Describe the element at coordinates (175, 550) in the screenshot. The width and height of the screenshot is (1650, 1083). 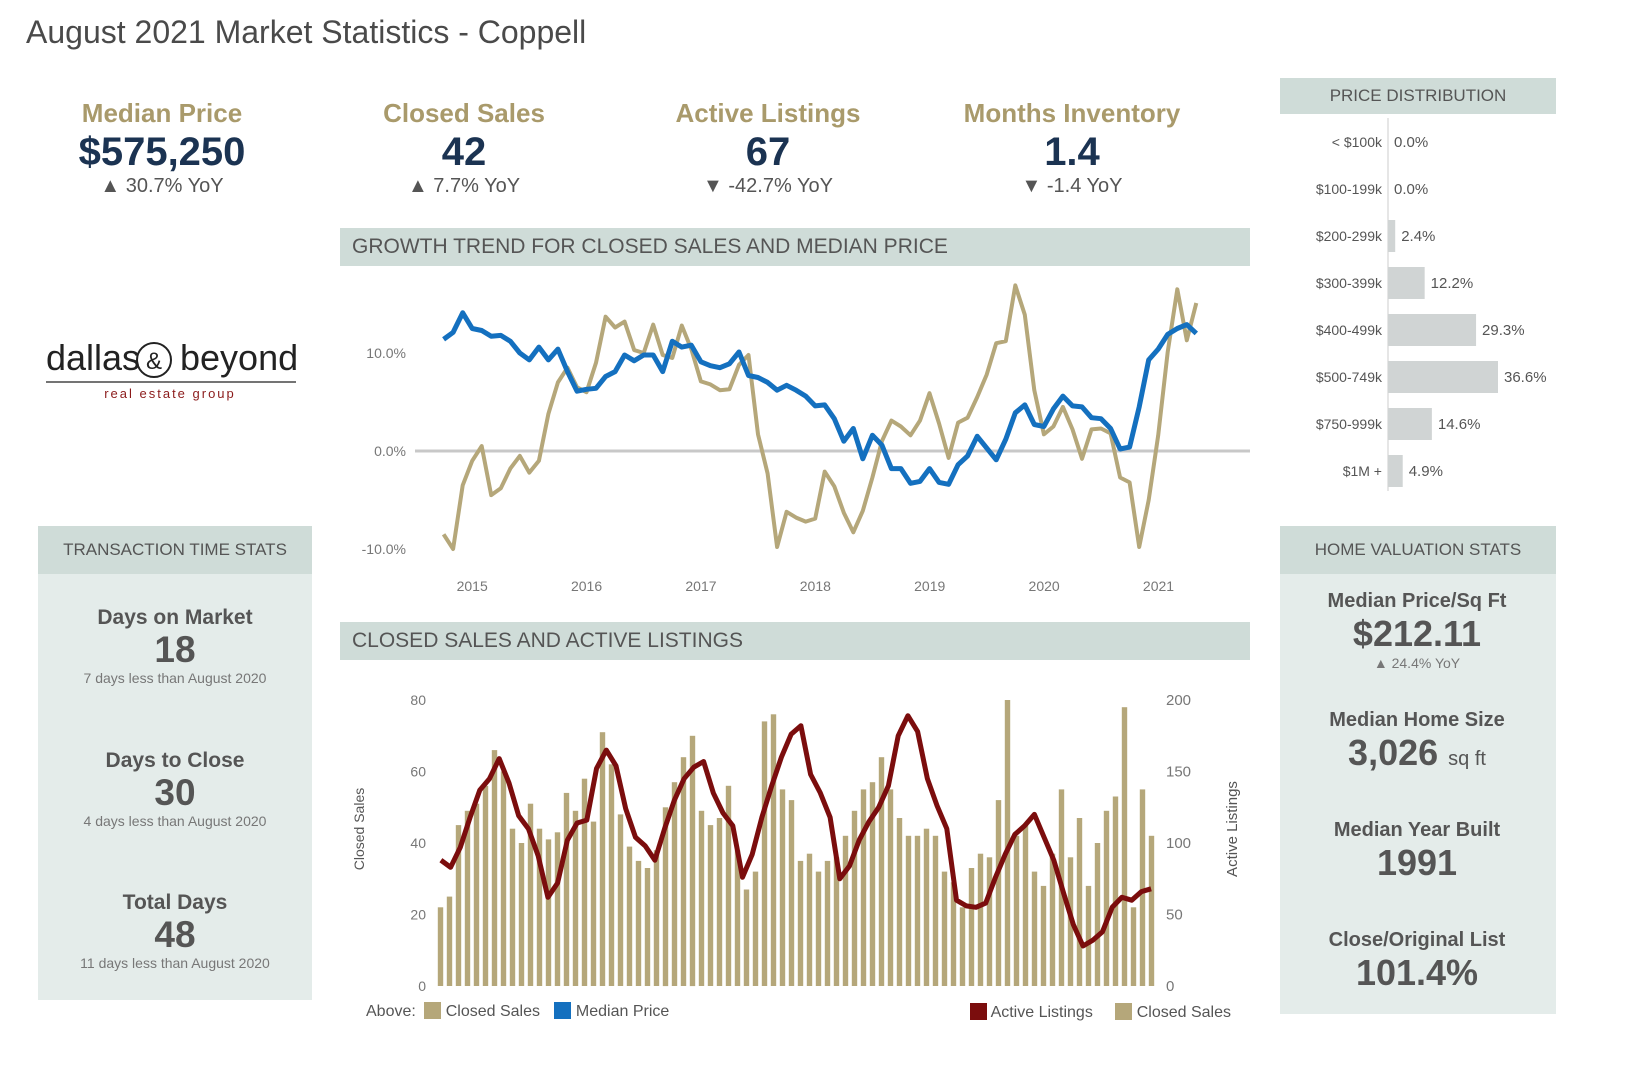
I see `transaction-header: TRANSACTION TIME STATS` at that location.